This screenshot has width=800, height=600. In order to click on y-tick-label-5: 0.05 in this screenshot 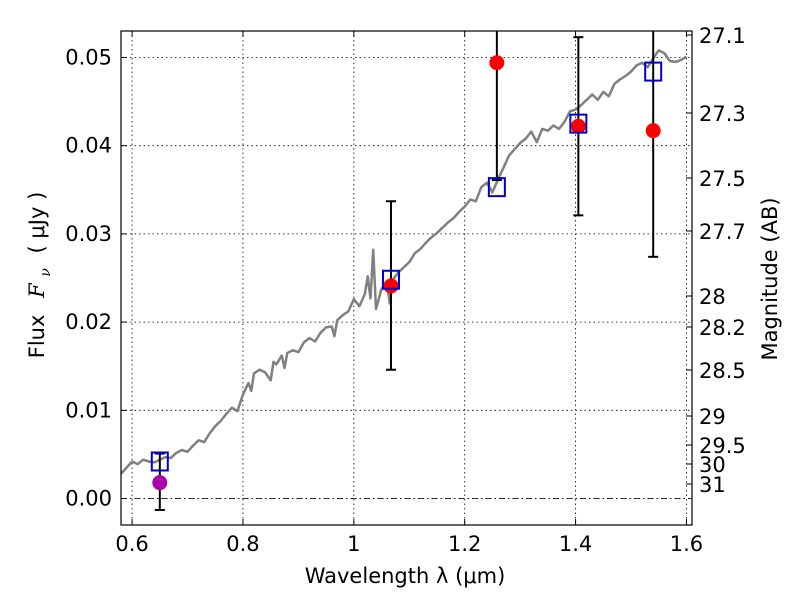, I will do `click(88, 57)`.